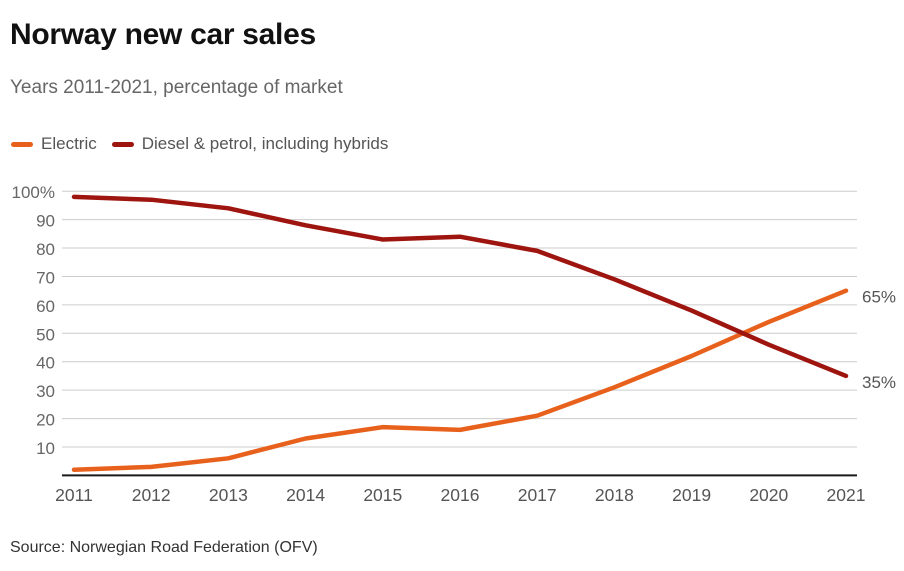 Image resolution: width=904 pixels, height=571 pixels. I want to click on x-tick-label: 2013, so click(228, 495).